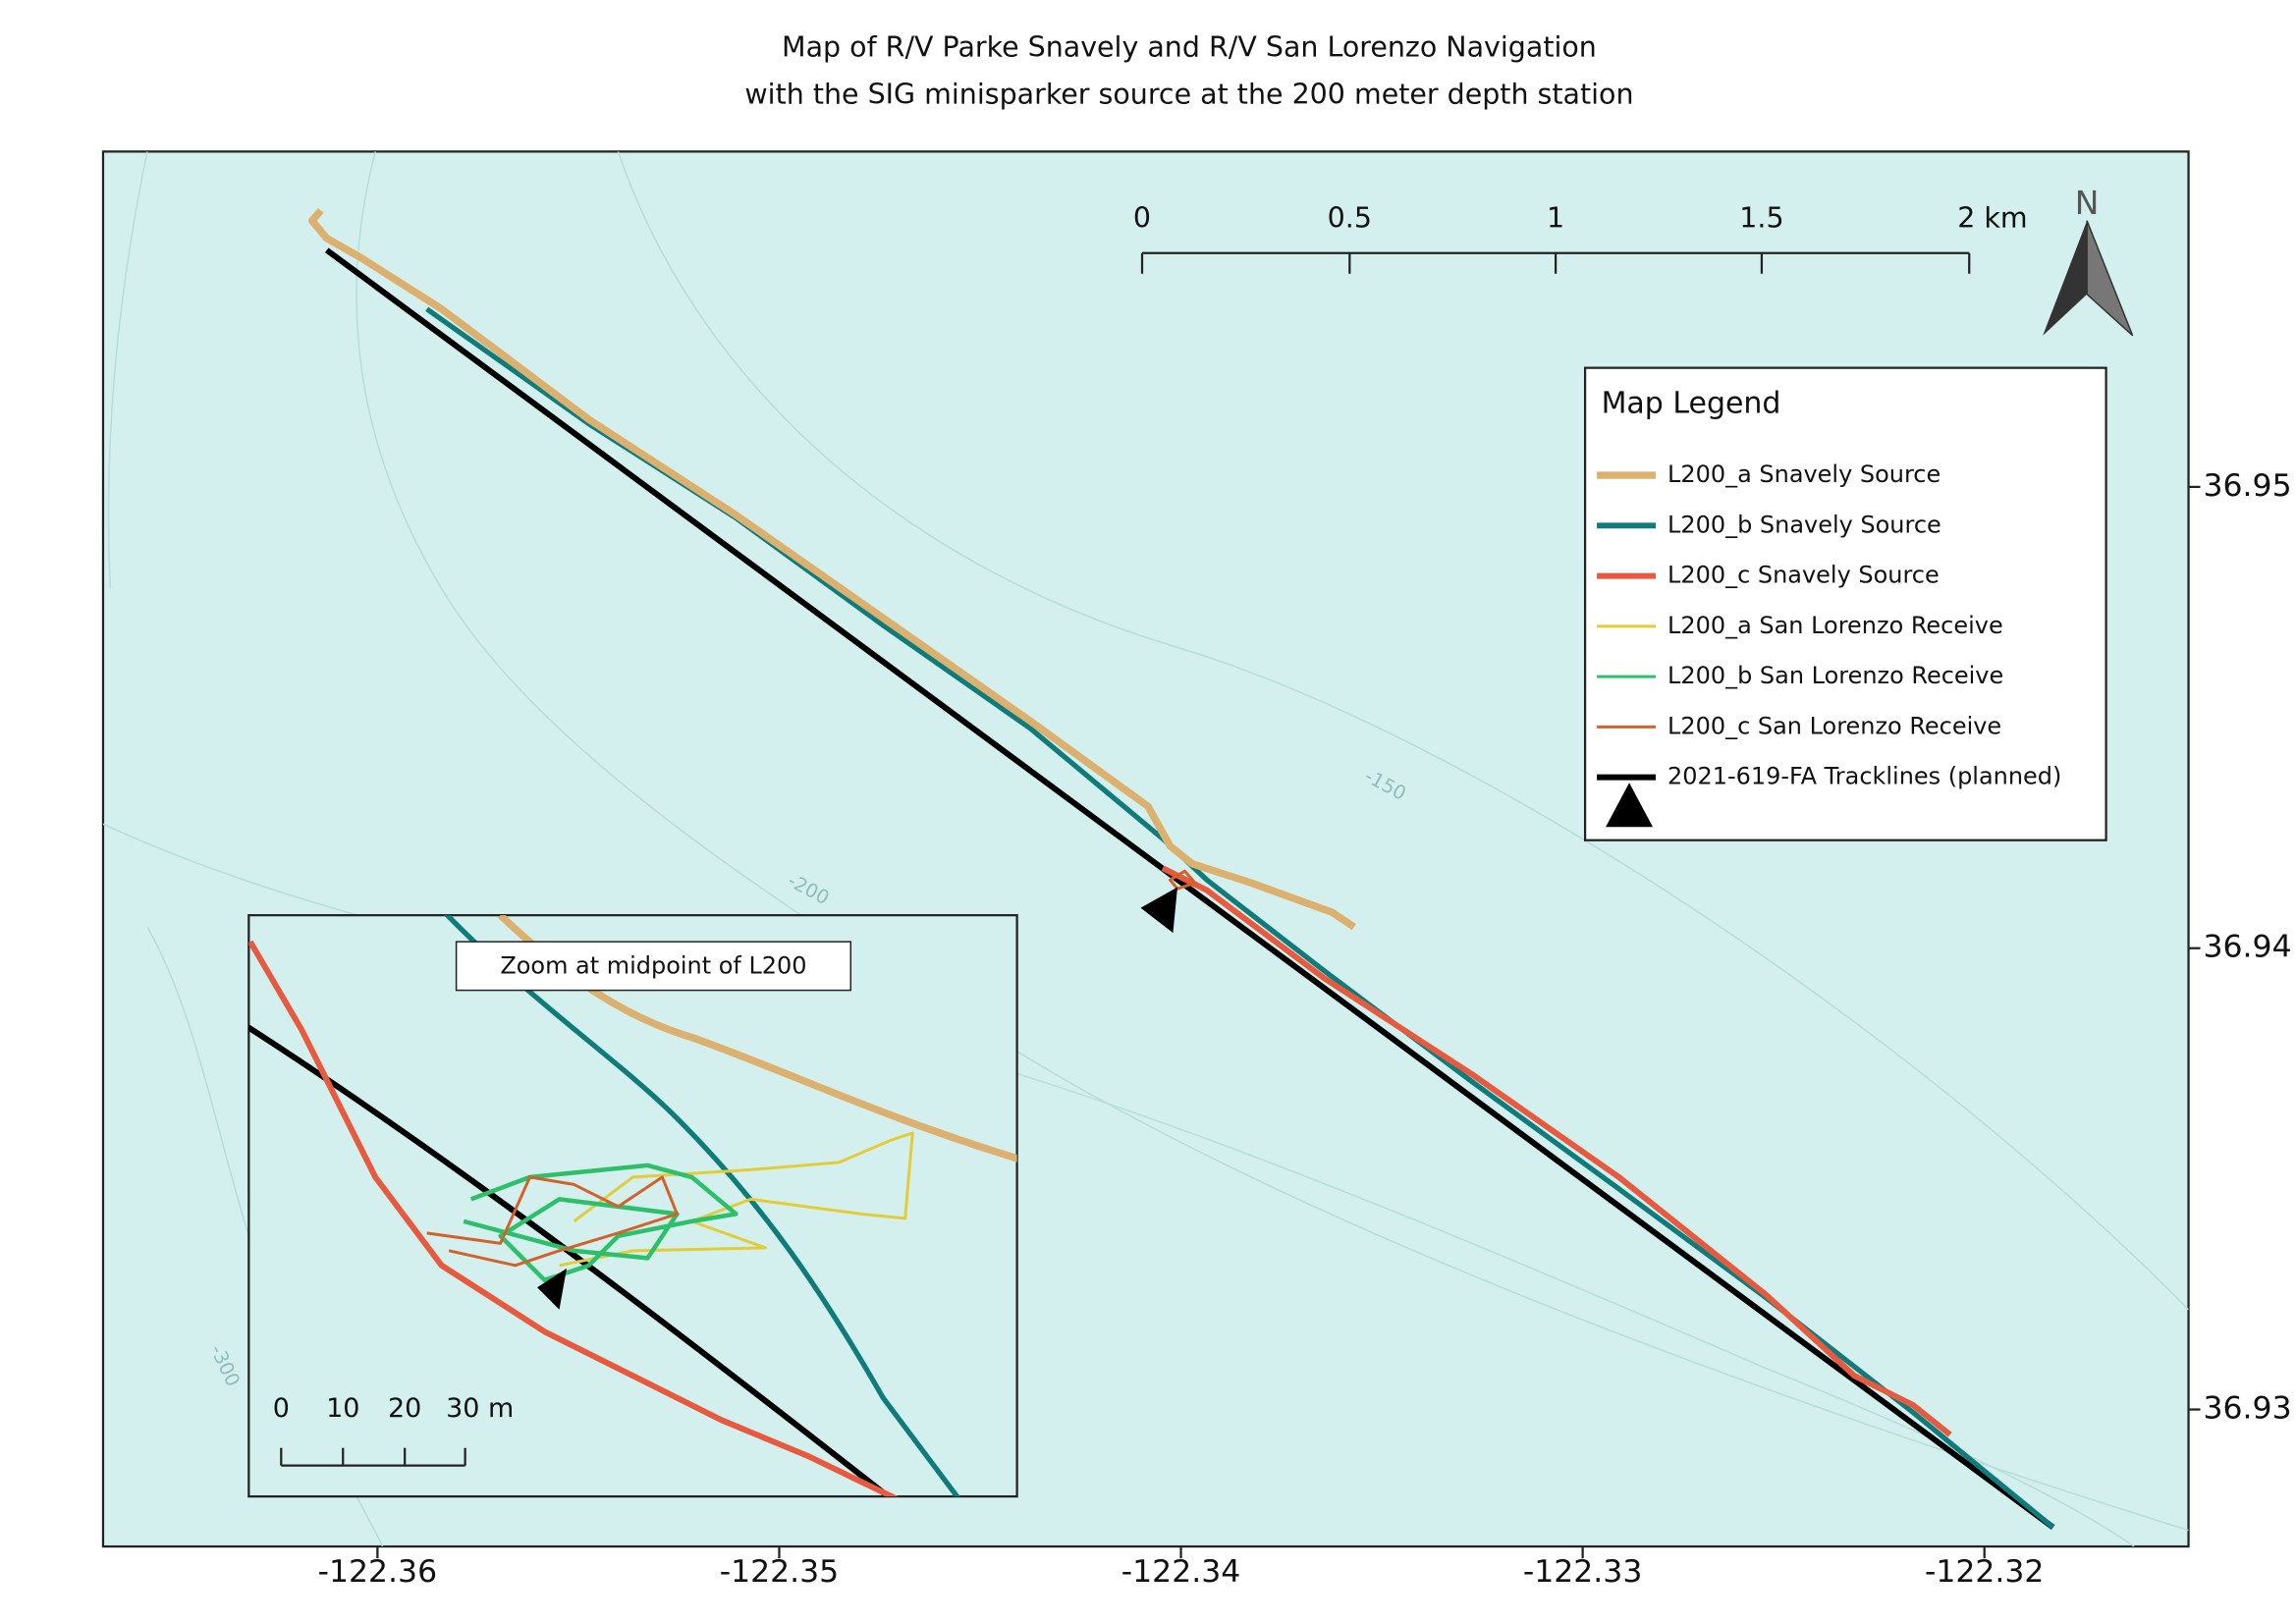  What do you see at coordinates (342, 1408) in the screenshot?
I see `inset-scale-label: 10` at bounding box center [342, 1408].